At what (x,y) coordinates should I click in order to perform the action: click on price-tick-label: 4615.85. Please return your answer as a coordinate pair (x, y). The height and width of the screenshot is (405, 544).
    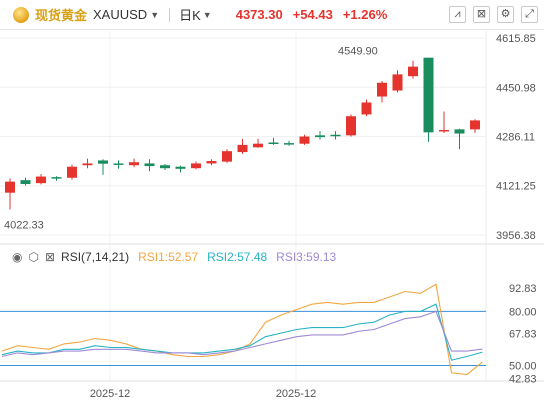
    Looking at the image, I should click on (516, 39).